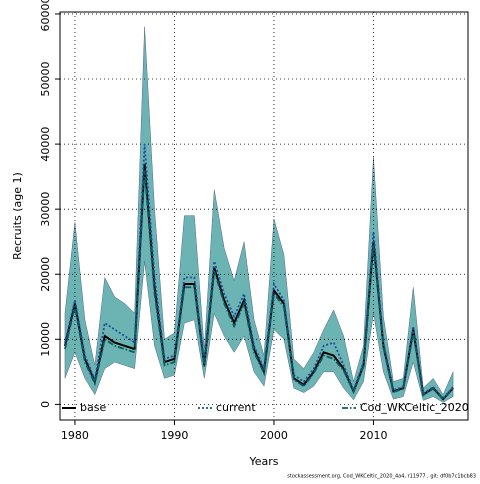  Describe the element at coordinates (17, 216) in the screenshot. I see `y-axis-label: Recruits (age 1)` at that location.